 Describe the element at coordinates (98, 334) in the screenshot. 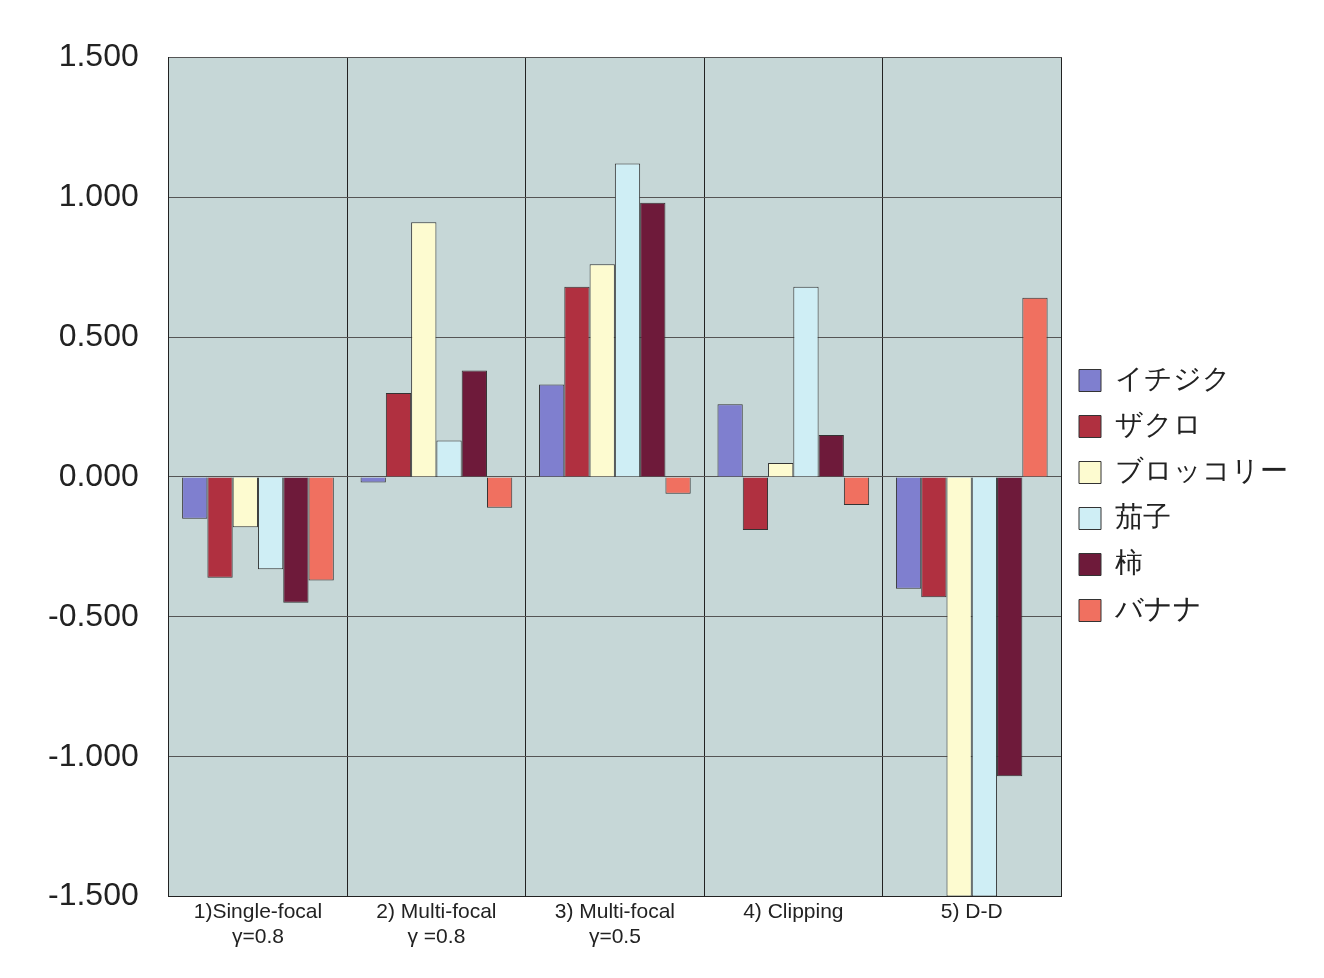

I see `y-tick-label: 0.500` at that location.